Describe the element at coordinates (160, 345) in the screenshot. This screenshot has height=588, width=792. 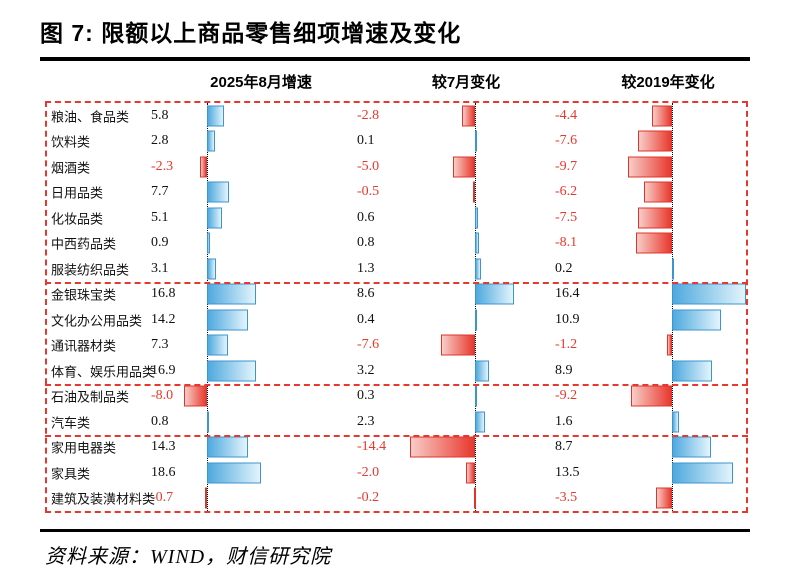
I see `value-label: 7.3` at that location.